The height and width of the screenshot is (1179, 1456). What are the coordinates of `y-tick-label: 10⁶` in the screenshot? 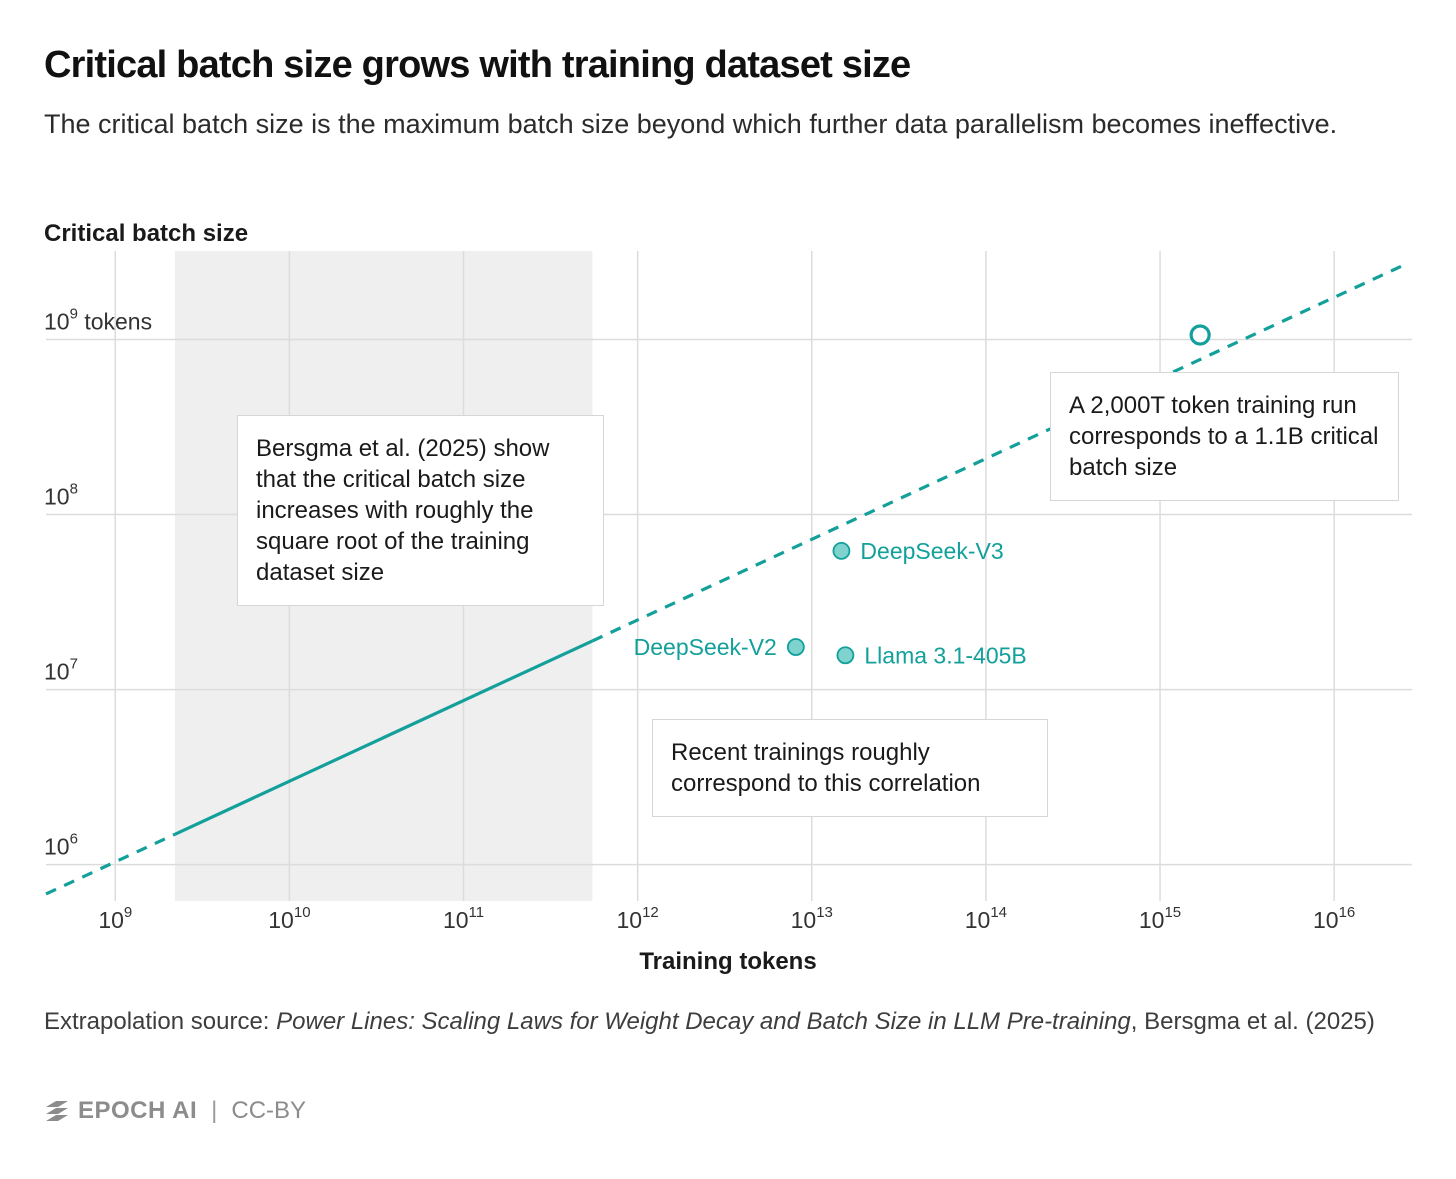 It's located at (61, 845).